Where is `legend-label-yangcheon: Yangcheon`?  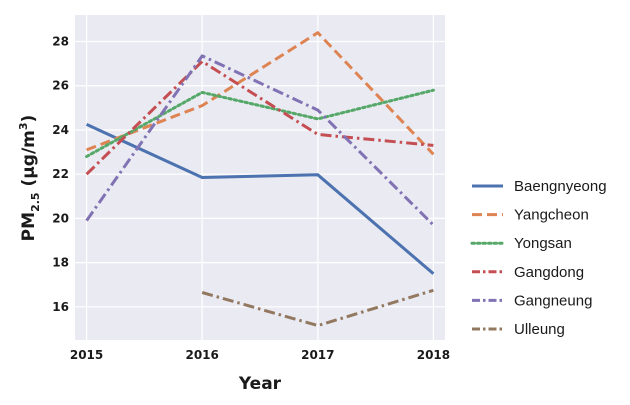
legend-label-yangcheon: Yangcheon is located at coordinates (551, 215).